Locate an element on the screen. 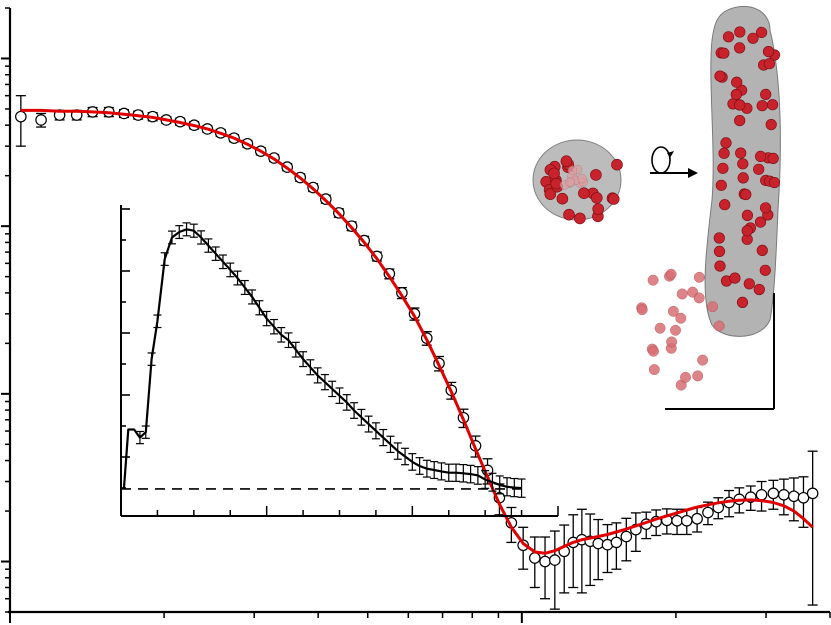 This screenshot has height=625, width=831. view-arrow-head is located at coordinates (693, 173).